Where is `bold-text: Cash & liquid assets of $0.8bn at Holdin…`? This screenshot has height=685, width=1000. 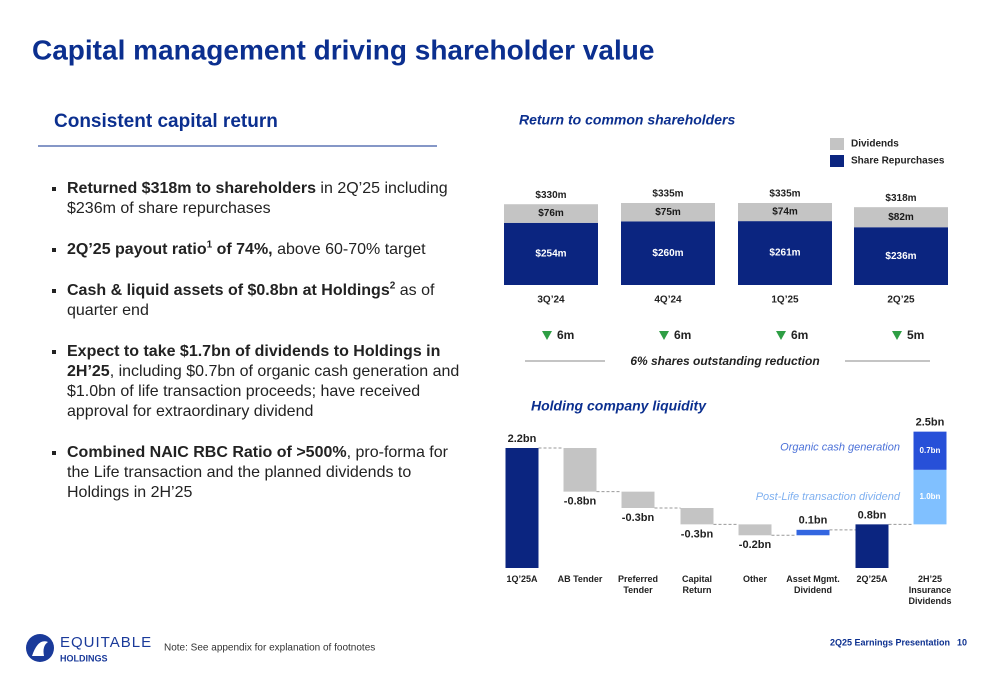 bold-text: Cash & liquid assets of $0.8bn at Holdin… is located at coordinates (228, 290).